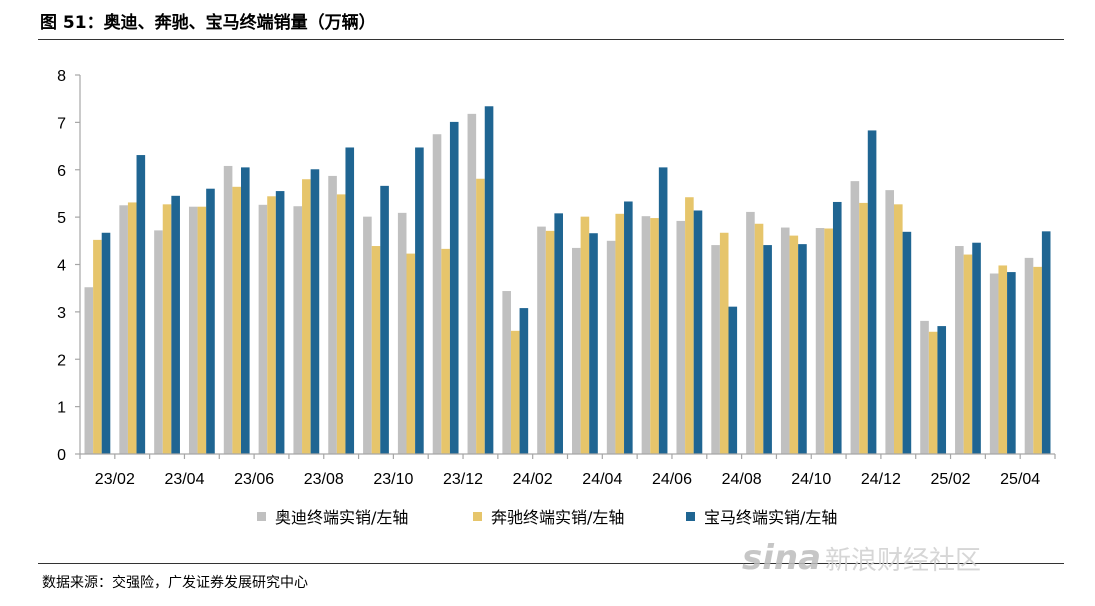 The image size is (1095, 606). I want to click on y-tick-label: 5, so click(61, 218).